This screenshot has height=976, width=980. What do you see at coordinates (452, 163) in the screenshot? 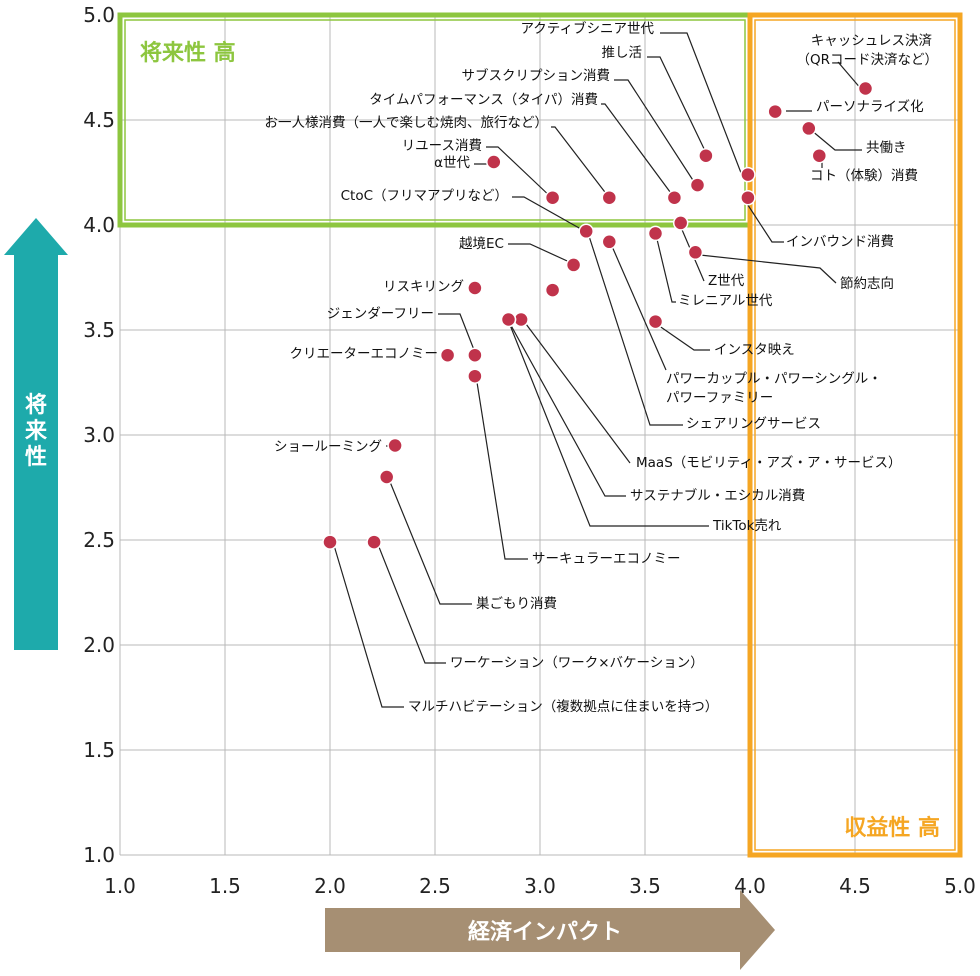
I see `point-label: α世代` at bounding box center [452, 163].